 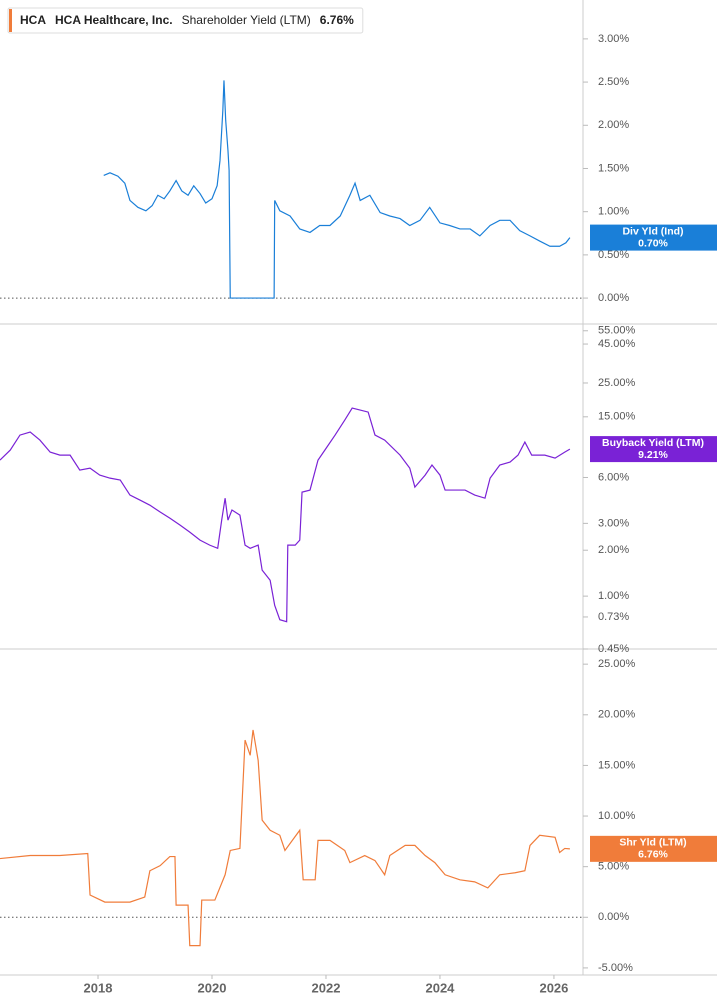 What do you see at coordinates (613, 649) in the screenshot?
I see `y-tick-label: 0.45%` at bounding box center [613, 649].